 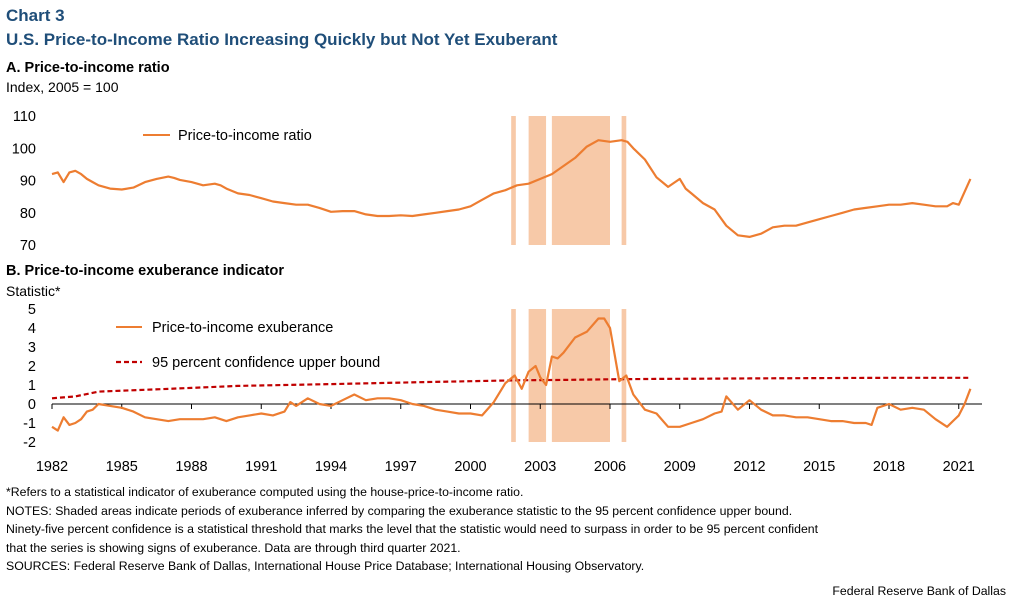 What do you see at coordinates (88, 68) in the screenshot?
I see `panel-a-title: A. Price-to-income ratio` at bounding box center [88, 68].